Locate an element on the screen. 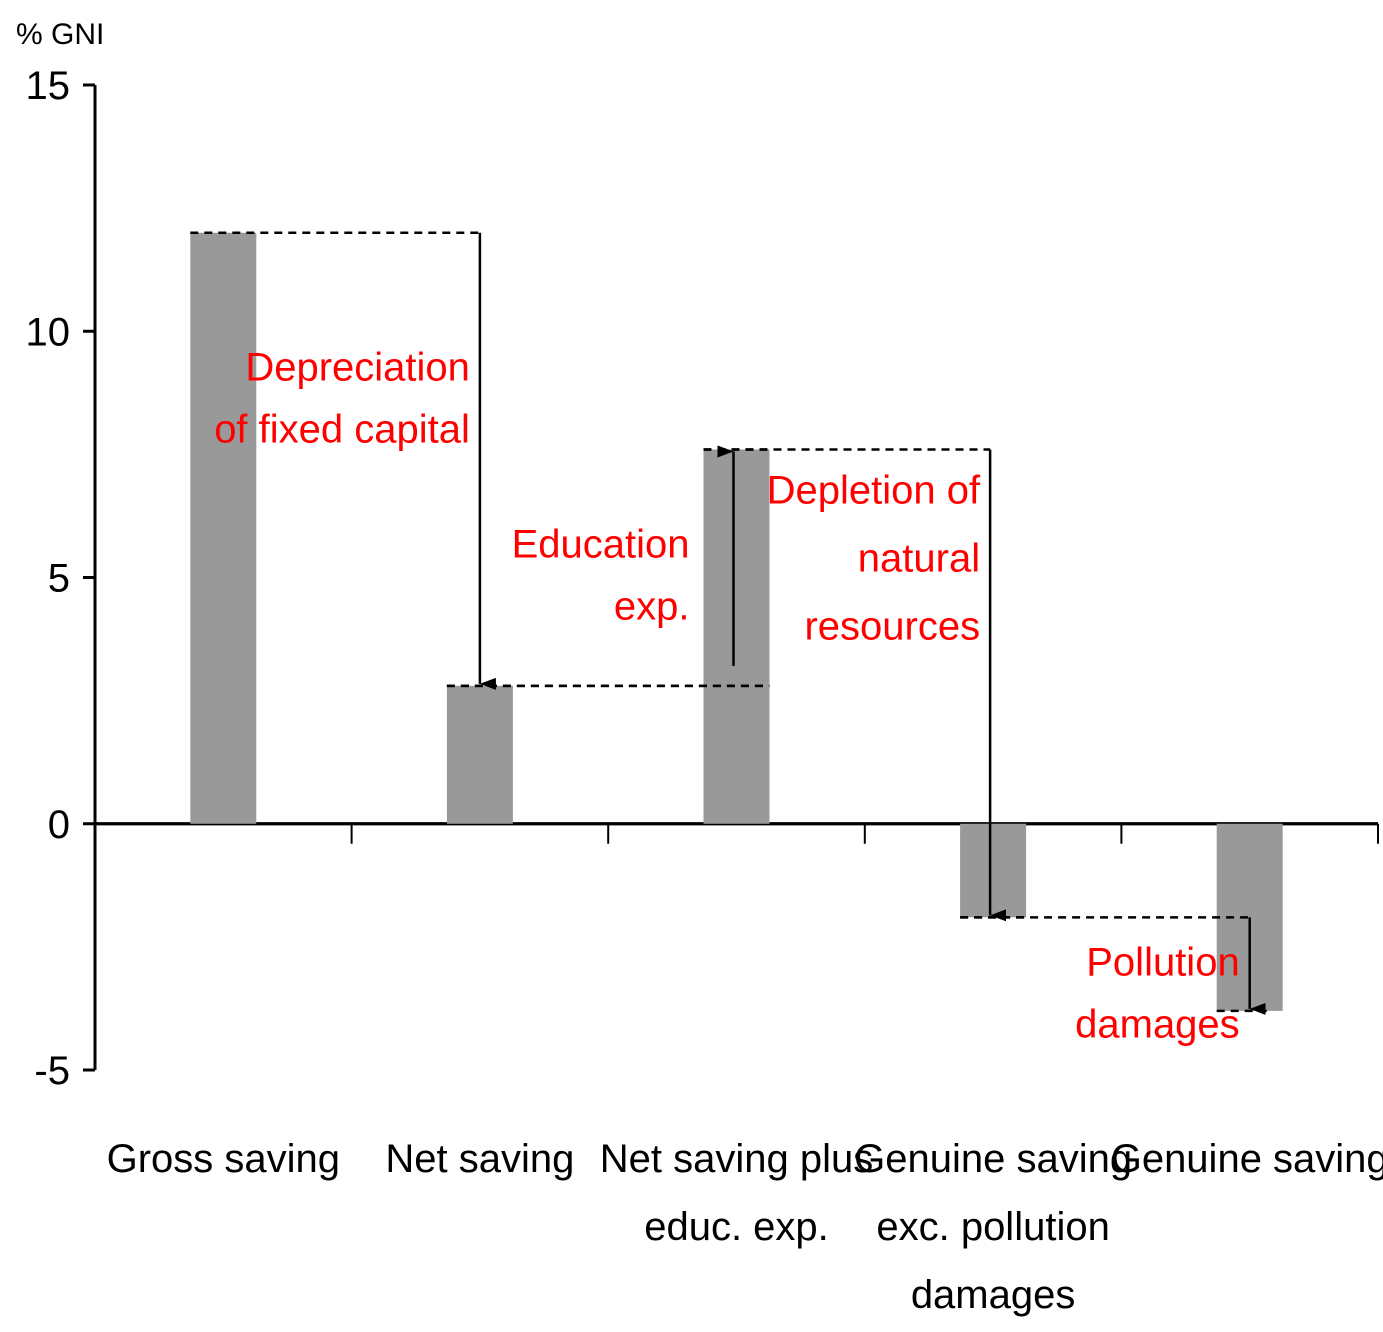  y-tick-label: 0 is located at coordinates (59, 825).